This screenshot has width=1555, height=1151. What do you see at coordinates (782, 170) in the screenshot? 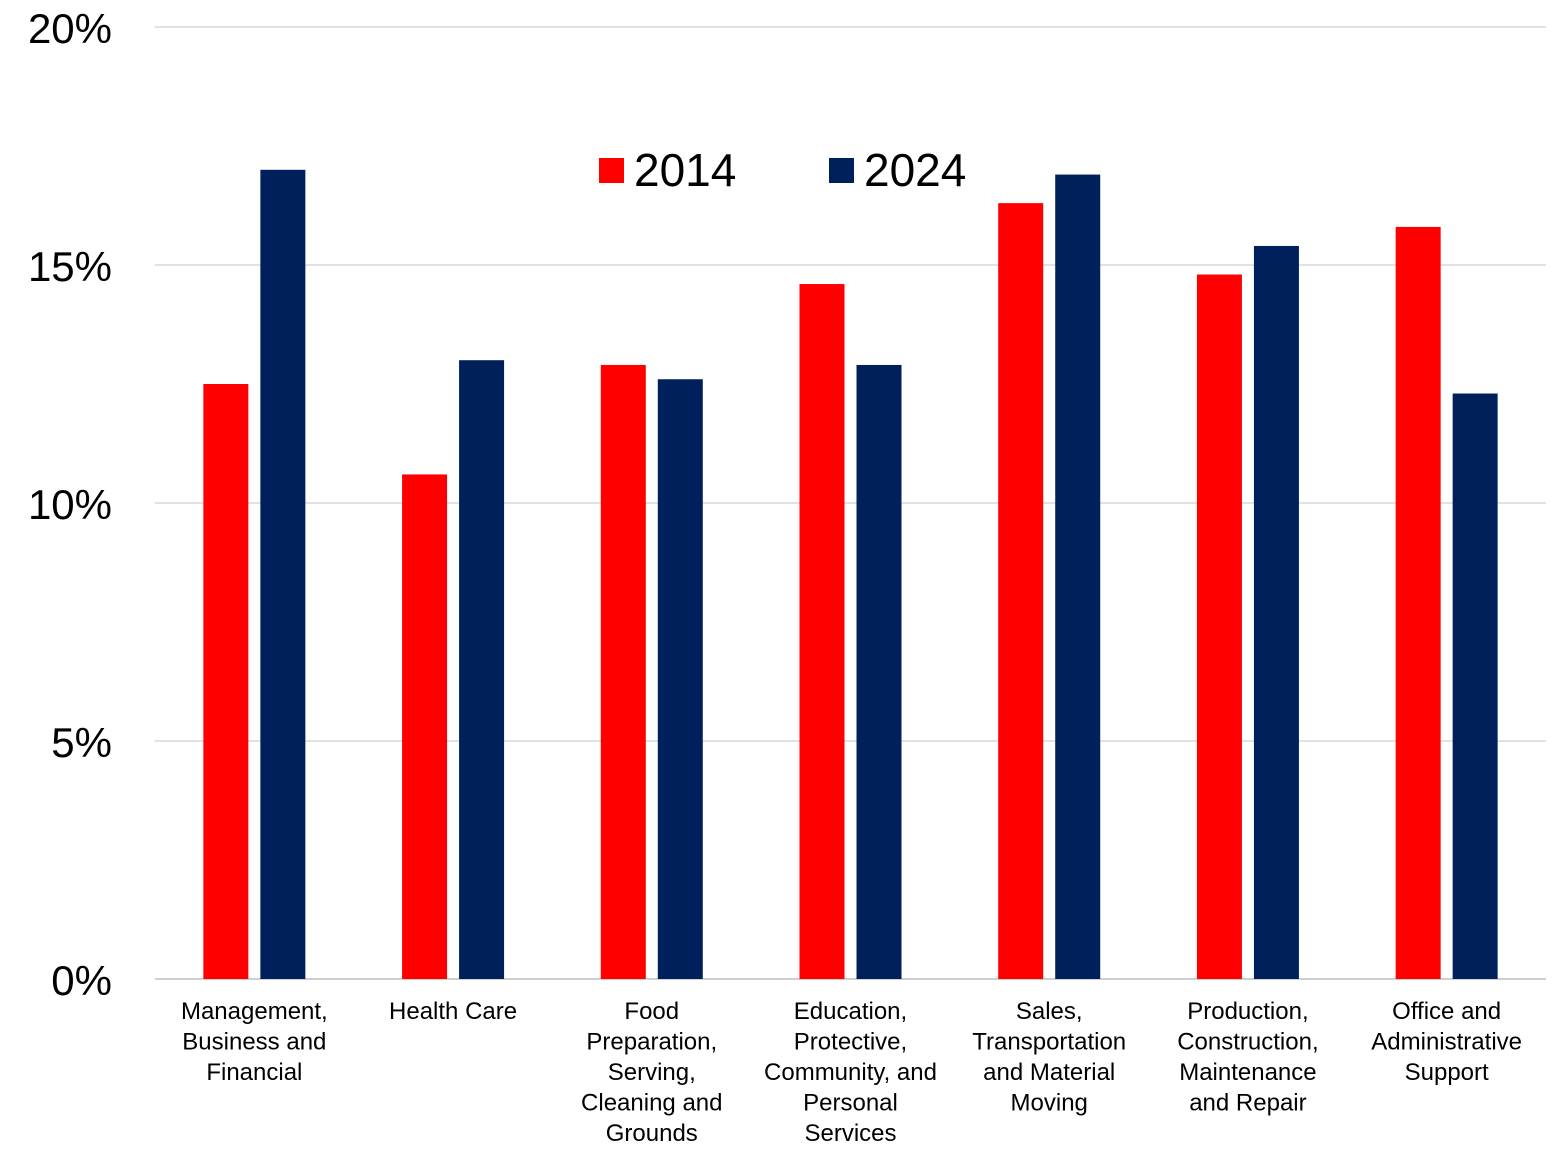
I see `legend: 2014 2024` at bounding box center [782, 170].